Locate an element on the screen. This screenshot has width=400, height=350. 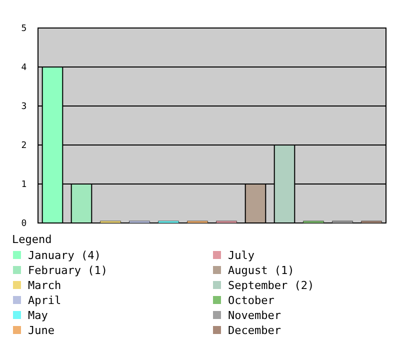
legend-label: March is located at coordinates (45, 285).